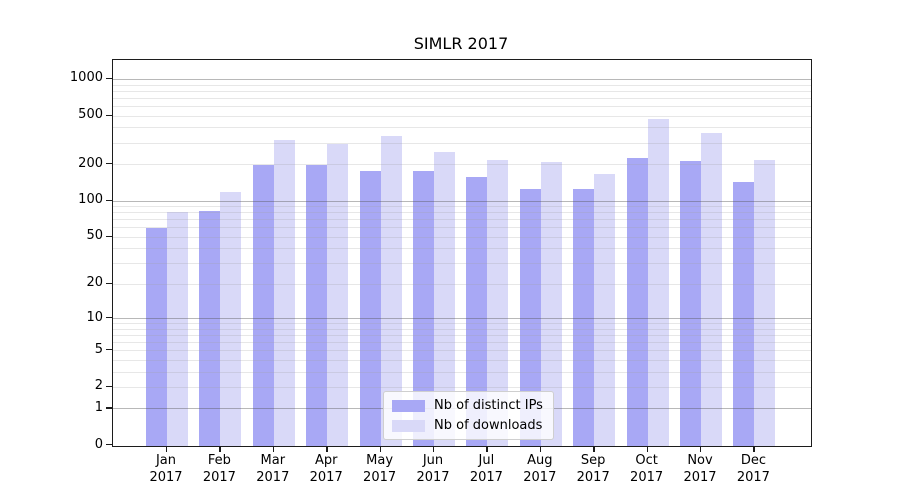  What do you see at coordinates (540, 469) in the screenshot?
I see `x-tick-label-aug: Aug 2017` at bounding box center [540, 469].